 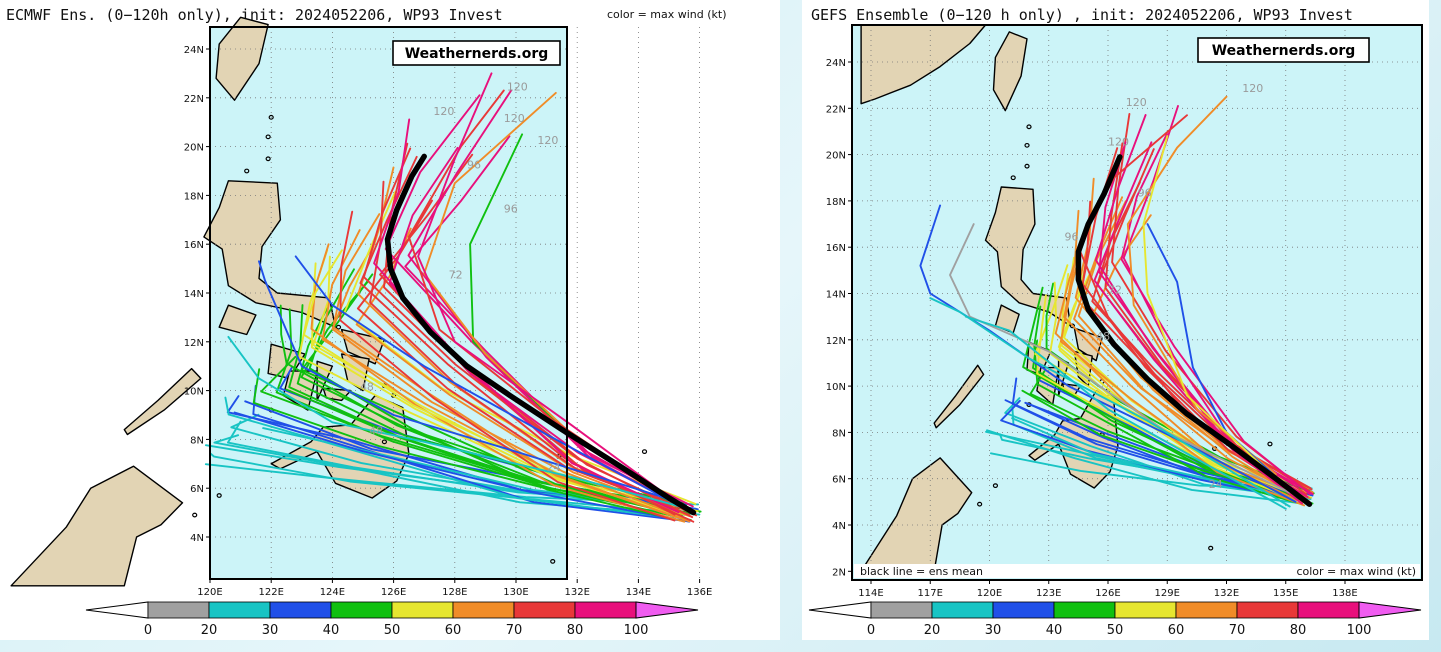 I want to click on colorbar-tick-label: 70, so click(x=1237, y=630).